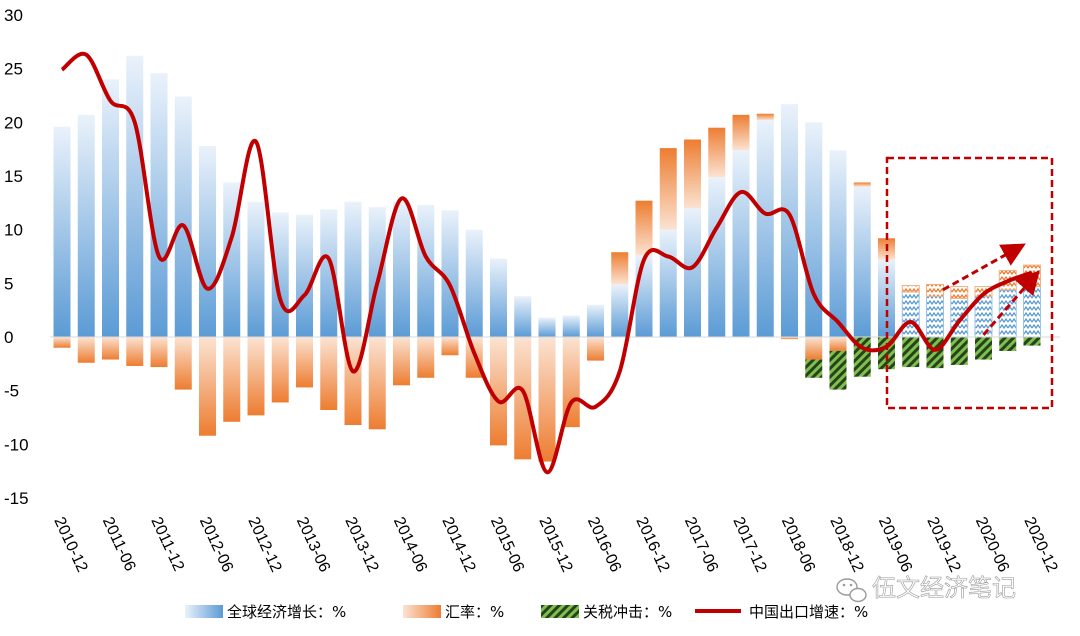 The width and height of the screenshot is (1080, 636). What do you see at coordinates (216, 545) in the screenshot?
I see `x-tick-label: 2012-06` at bounding box center [216, 545].